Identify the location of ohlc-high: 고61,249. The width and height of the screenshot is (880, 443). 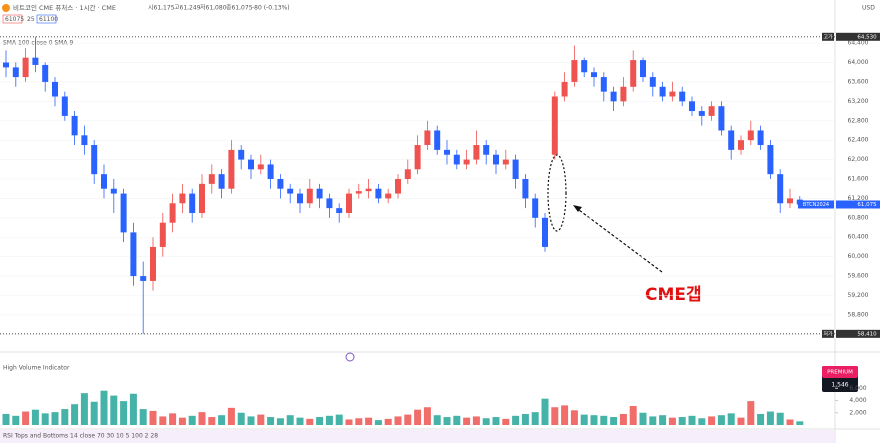
(187, 8).